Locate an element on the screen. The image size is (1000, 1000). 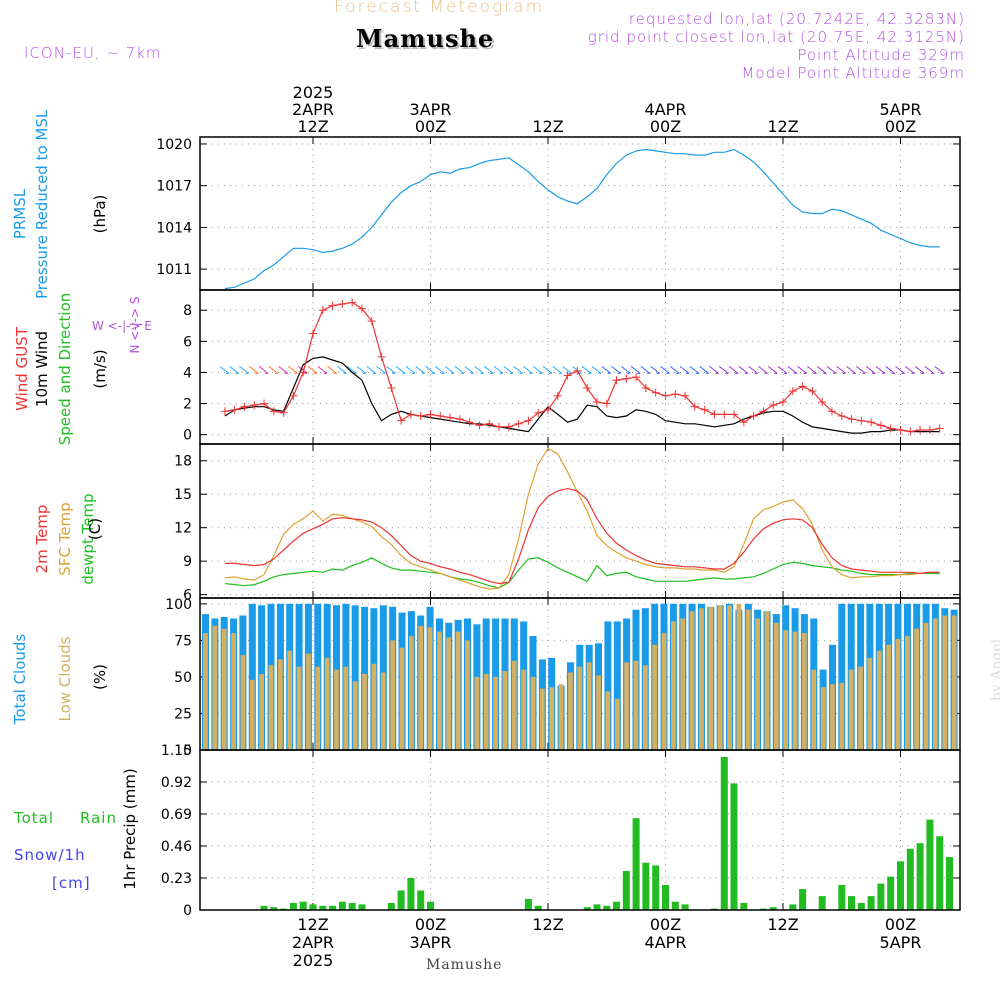
bottom-time-label: 2APR is located at coordinates (313, 942).